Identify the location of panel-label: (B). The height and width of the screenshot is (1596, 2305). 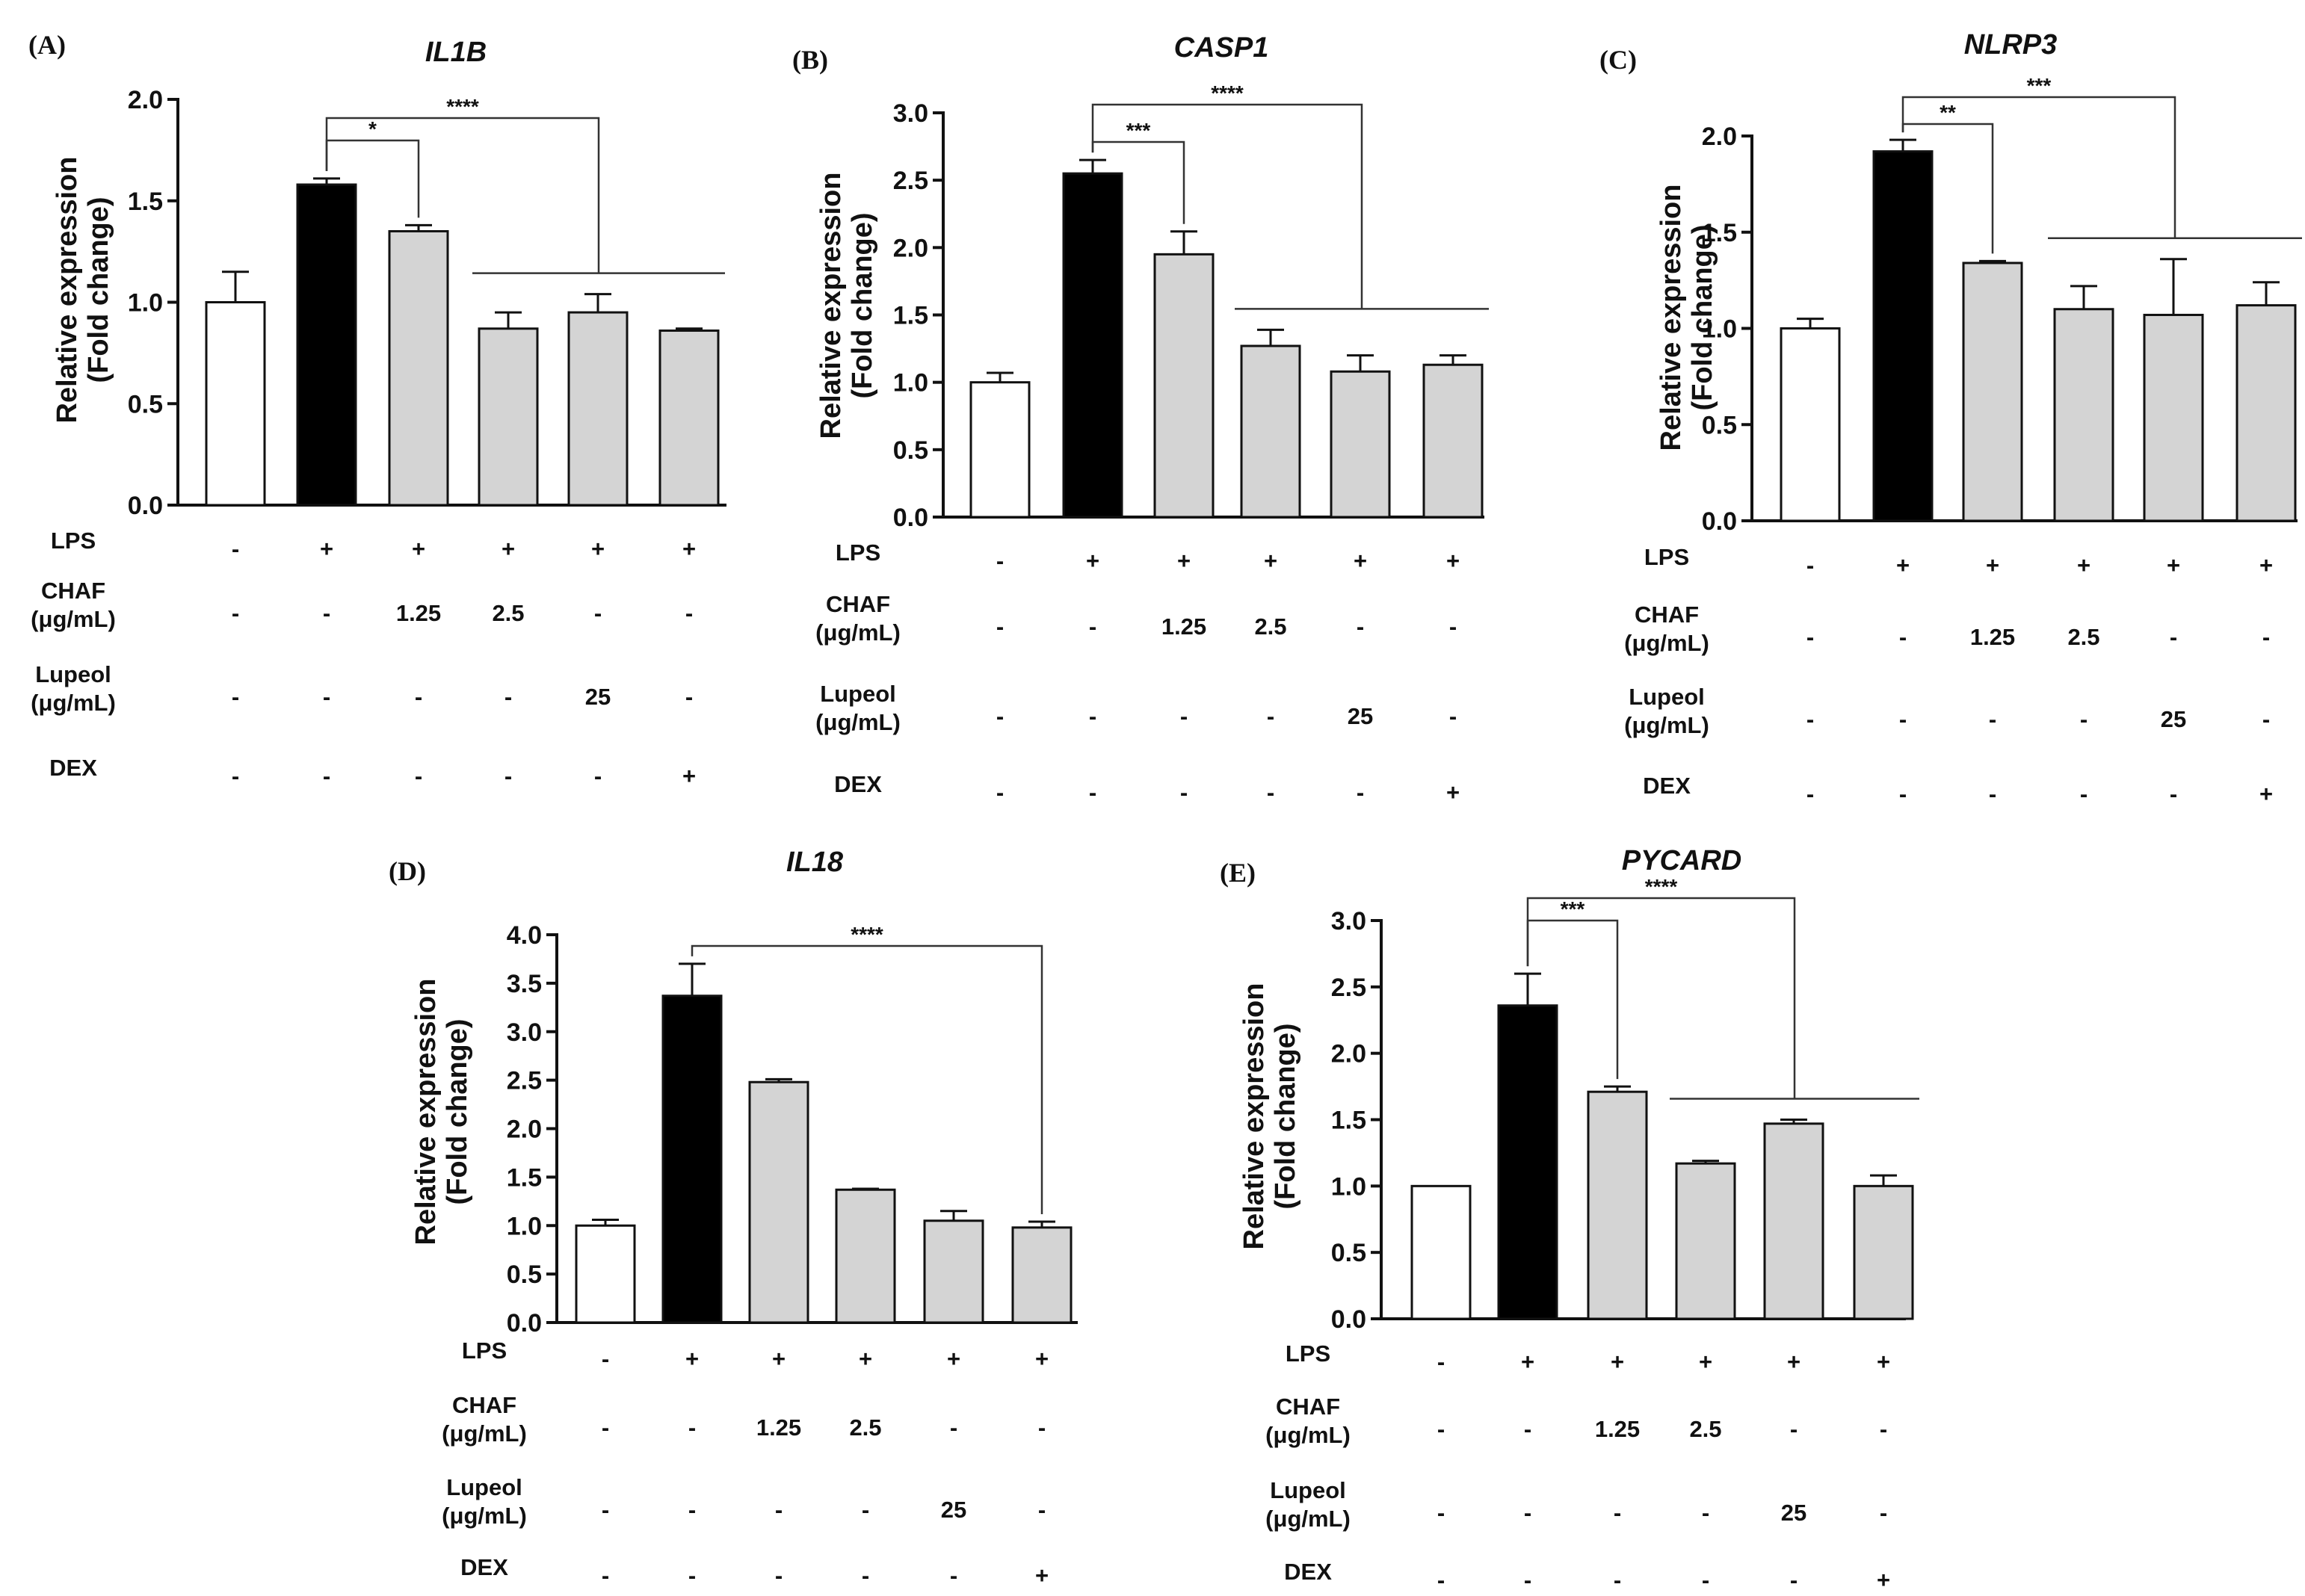
(810, 60).